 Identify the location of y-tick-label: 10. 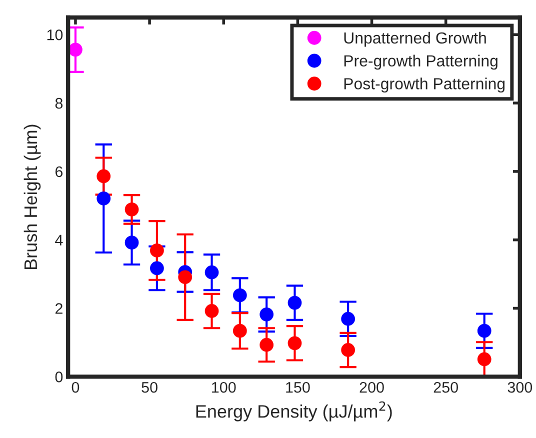
(55, 34).